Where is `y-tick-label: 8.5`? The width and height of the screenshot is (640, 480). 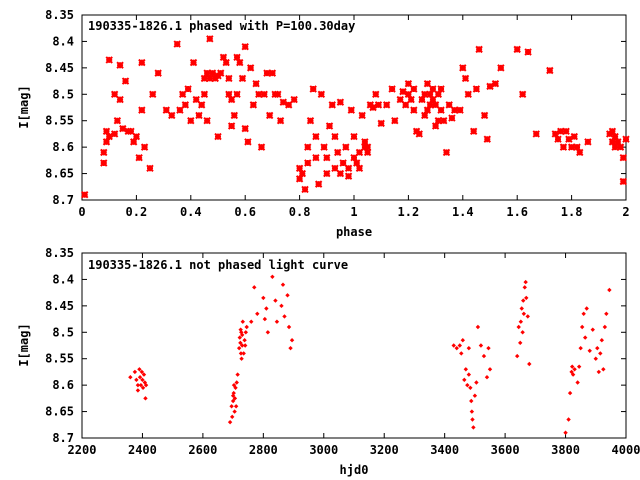
y-tick-label: 8.5 is located at coordinates (63, 332).